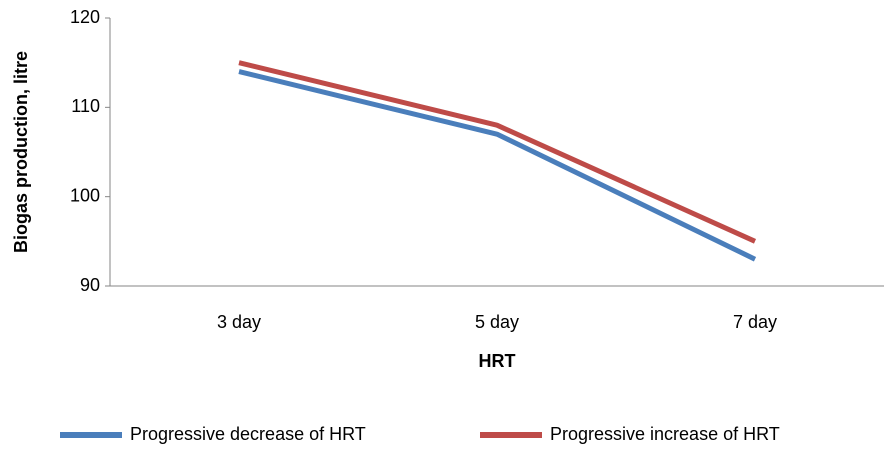  Describe the element at coordinates (497, 361) in the screenshot. I see `x-axis-label: HRT` at that location.